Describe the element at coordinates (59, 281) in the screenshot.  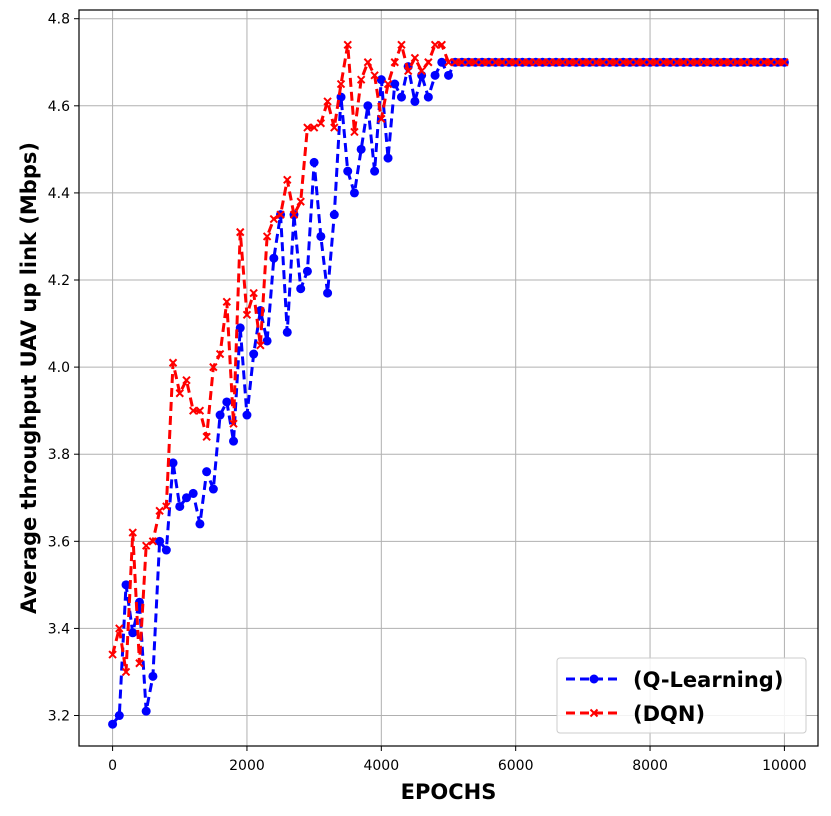
I see `y-tick-label: 4.2` at that location.